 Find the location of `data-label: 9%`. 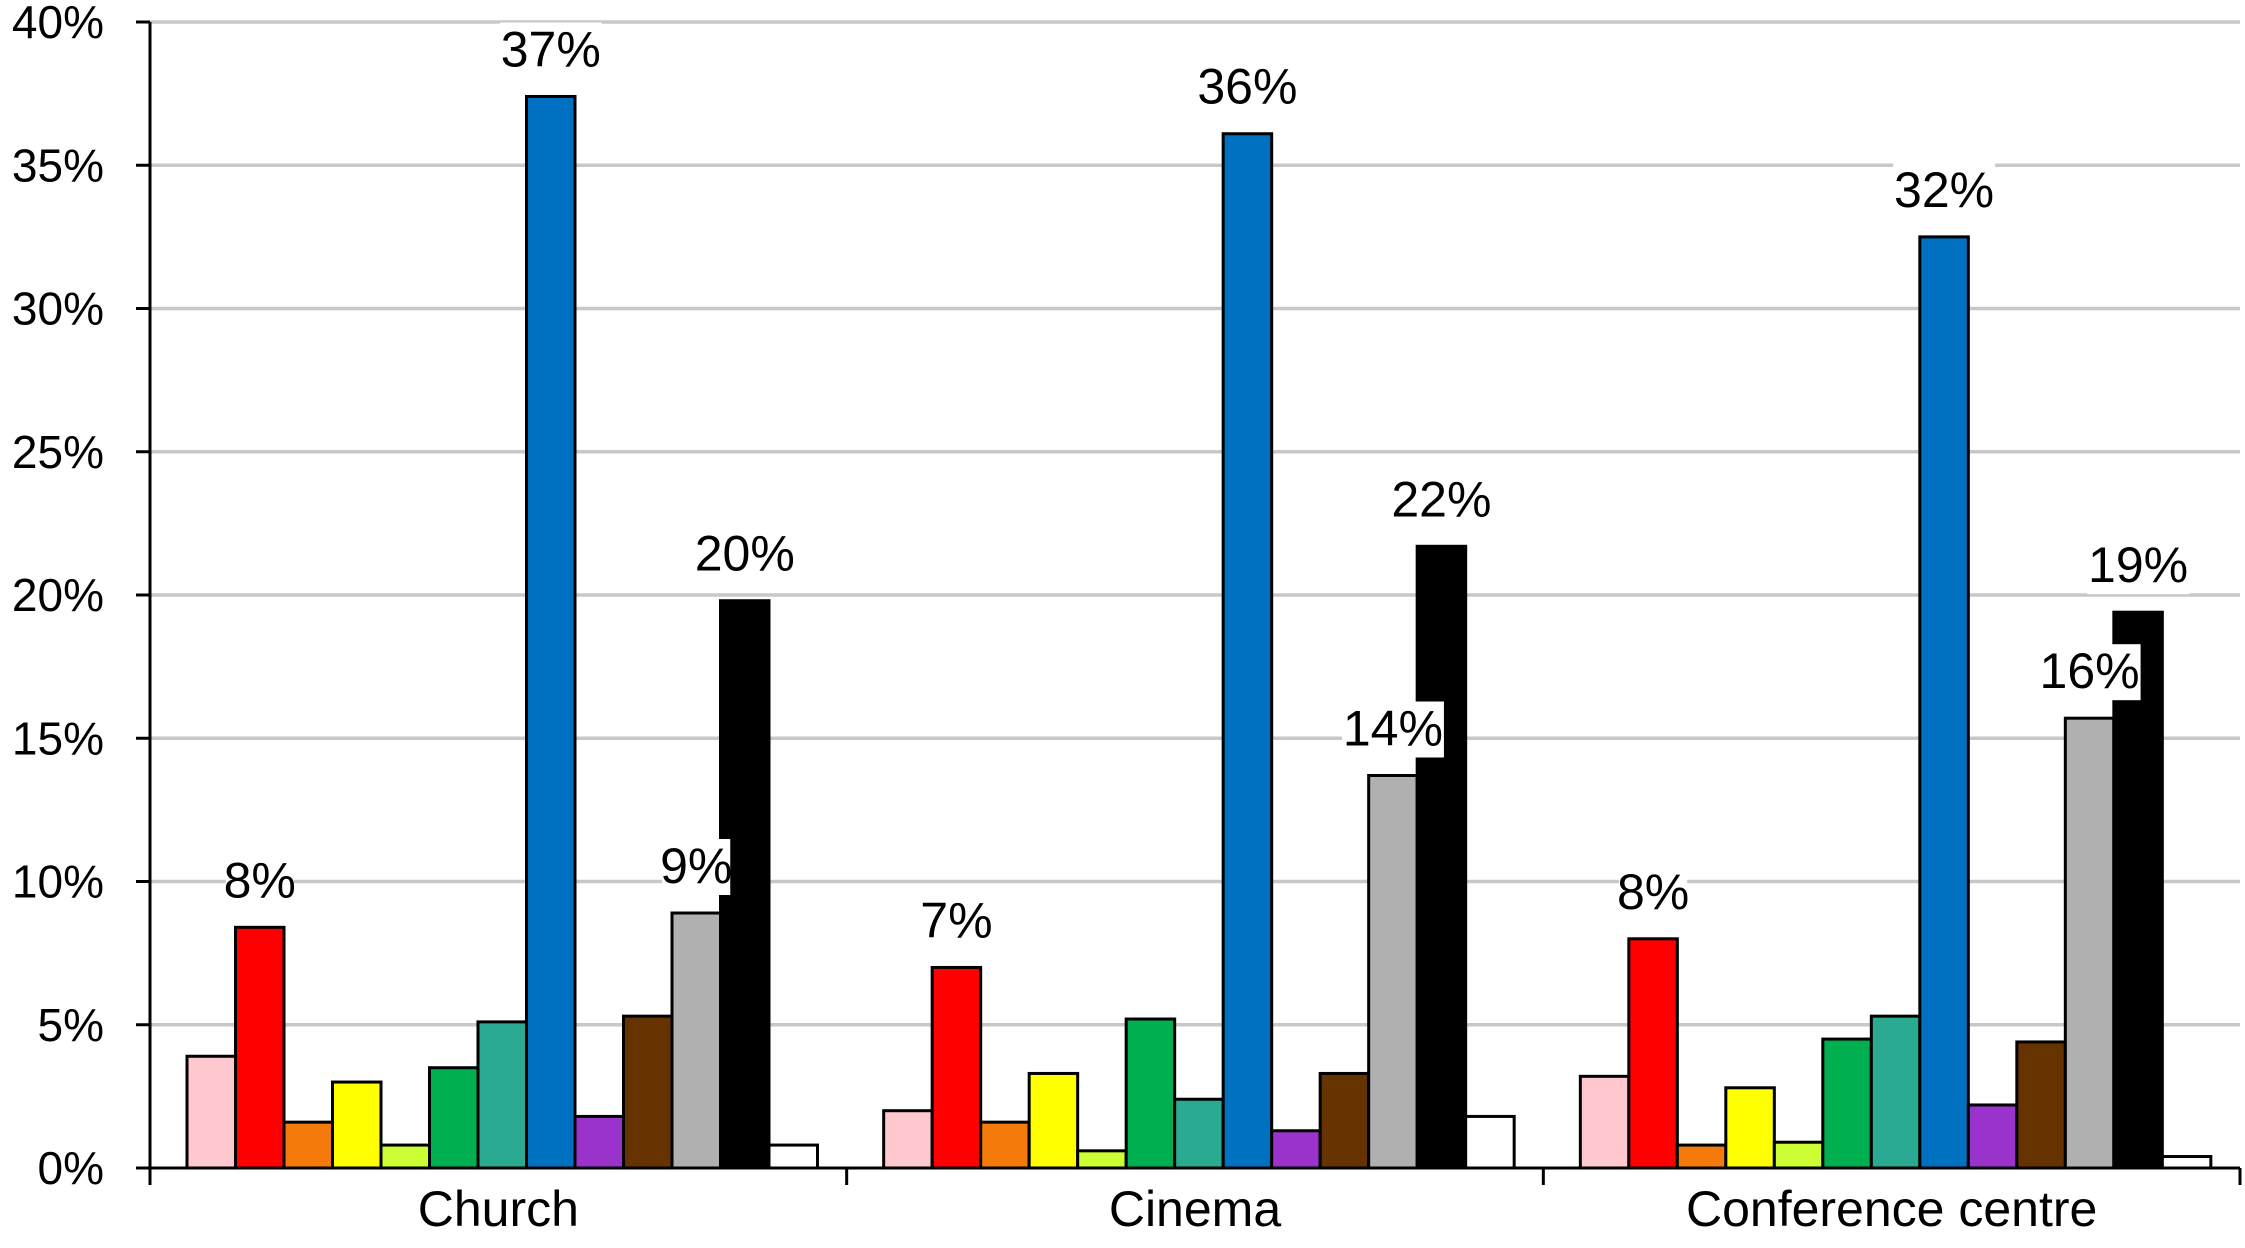

data-label: 9% is located at coordinates (696, 866).